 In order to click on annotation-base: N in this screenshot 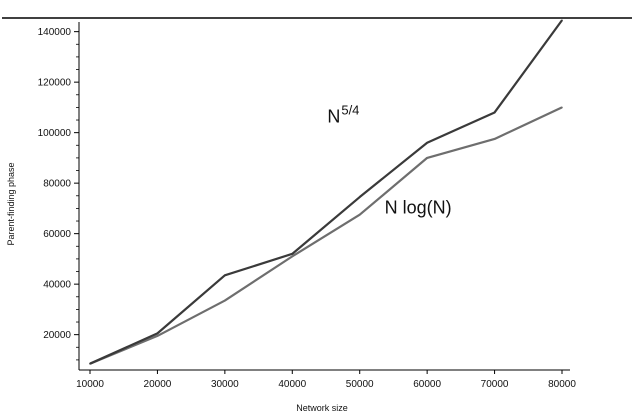, I will do `click(333, 117)`.